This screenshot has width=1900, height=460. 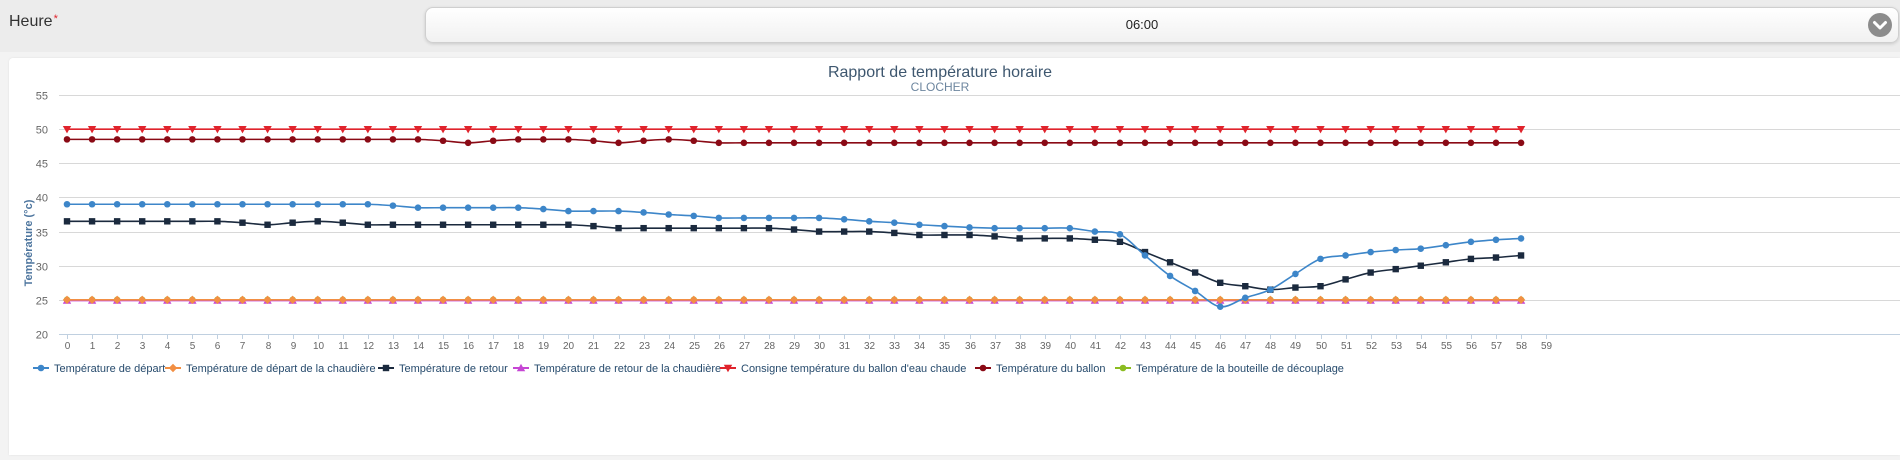 I want to click on legend-marker-consigne-temperature-du-ballon-d-eau-chaude, so click(x=728, y=368).